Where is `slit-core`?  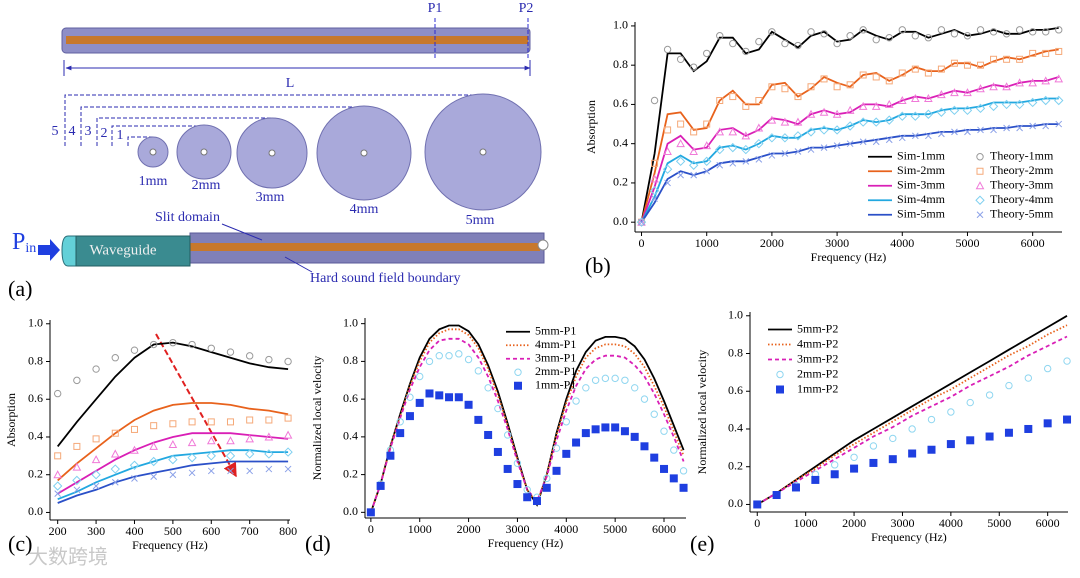
slit-core is located at coordinates (365, 247).